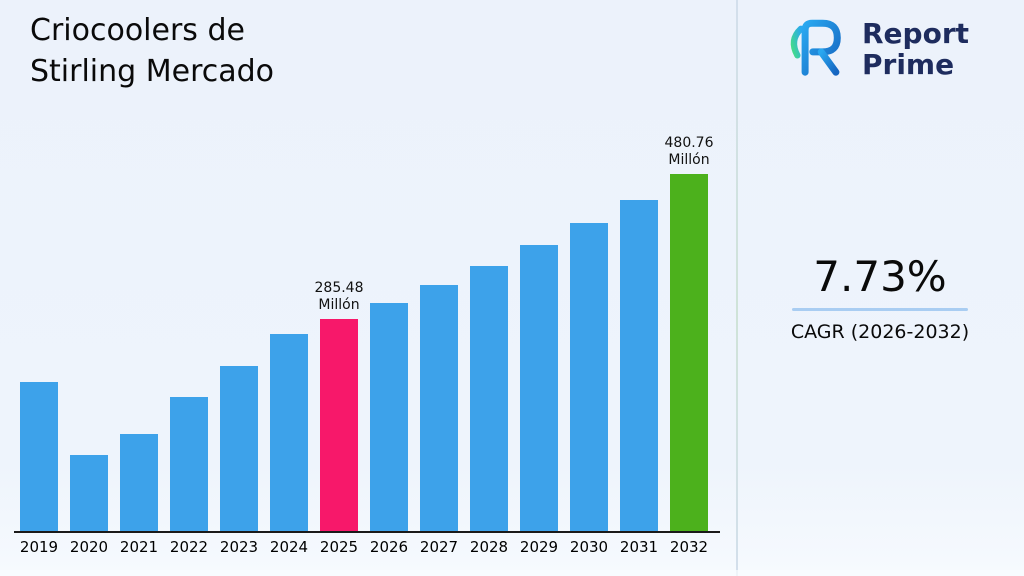 This screenshot has height=576, width=1024. I want to click on x-axis-label-2027: 2027, so click(439, 547).